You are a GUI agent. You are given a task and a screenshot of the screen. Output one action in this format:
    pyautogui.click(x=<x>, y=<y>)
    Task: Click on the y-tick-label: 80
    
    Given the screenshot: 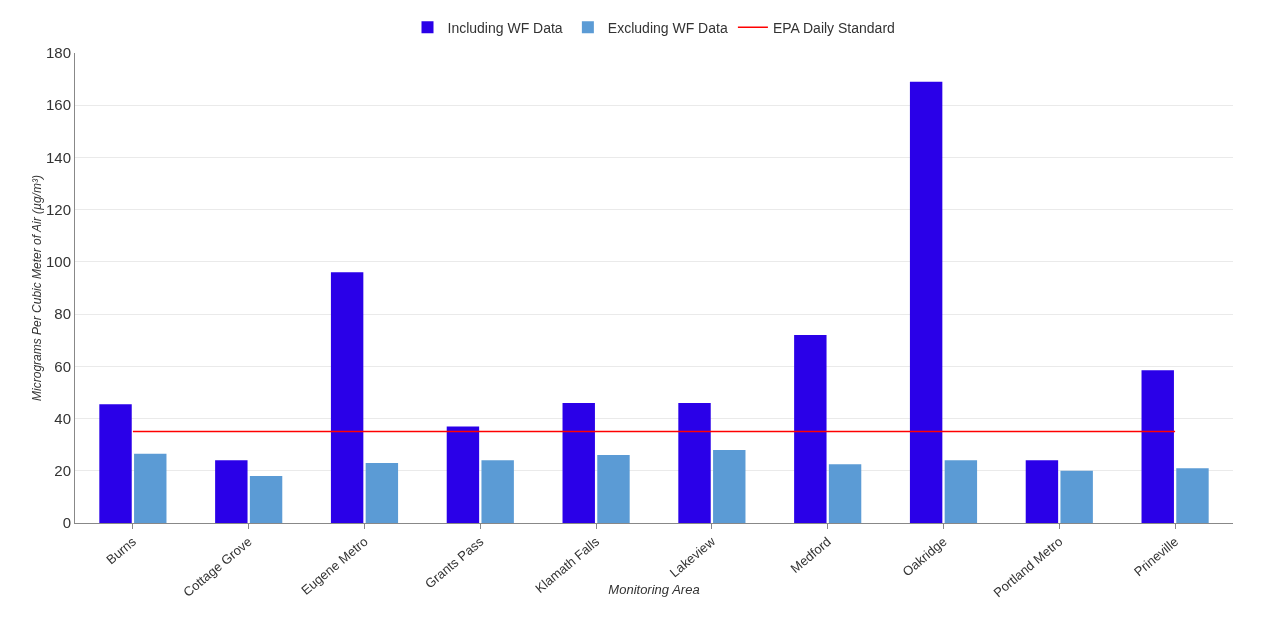 What is the action you would take?
    pyautogui.click(x=62, y=314)
    